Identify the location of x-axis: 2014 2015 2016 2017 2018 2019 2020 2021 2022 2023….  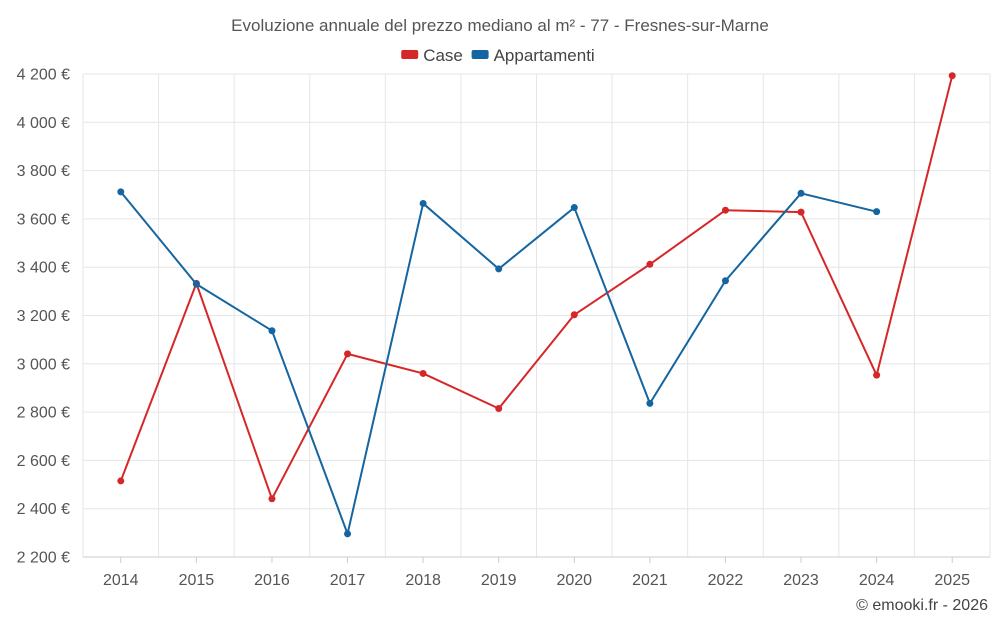
(536, 572).